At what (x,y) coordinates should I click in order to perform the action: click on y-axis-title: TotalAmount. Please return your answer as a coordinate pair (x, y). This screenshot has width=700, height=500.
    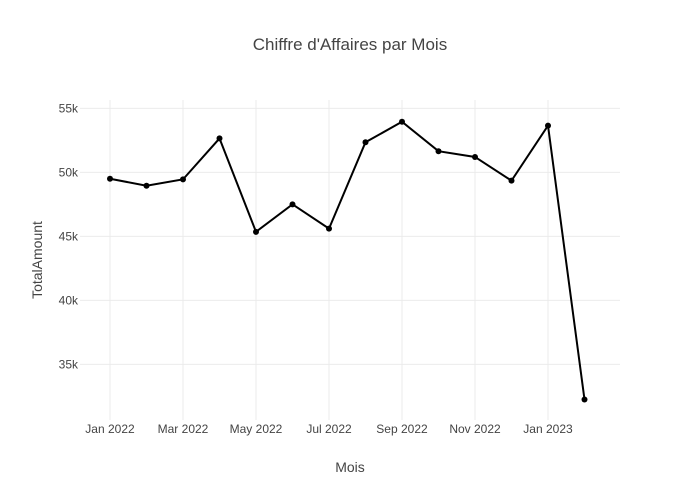
    Looking at the image, I should click on (37, 260).